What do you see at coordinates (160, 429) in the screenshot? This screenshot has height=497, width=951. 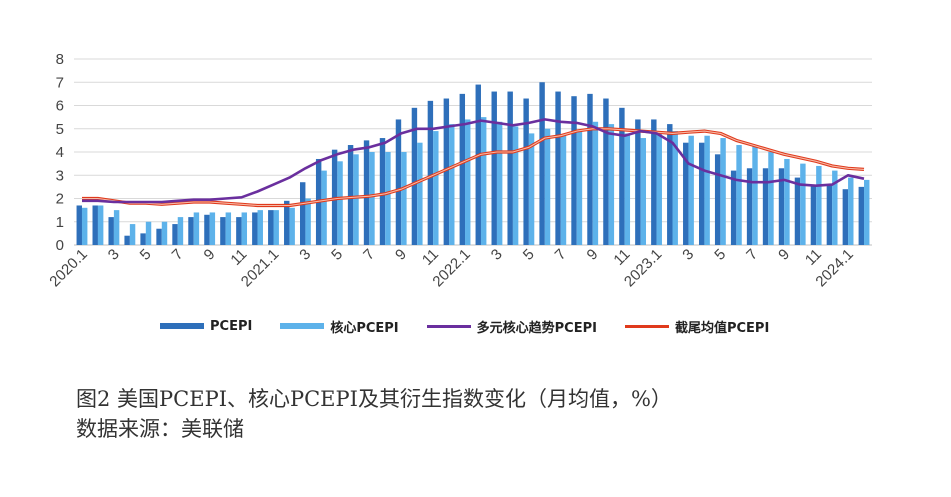 I see `caption-source: 数据来源：美联储` at bounding box center [160, 429].